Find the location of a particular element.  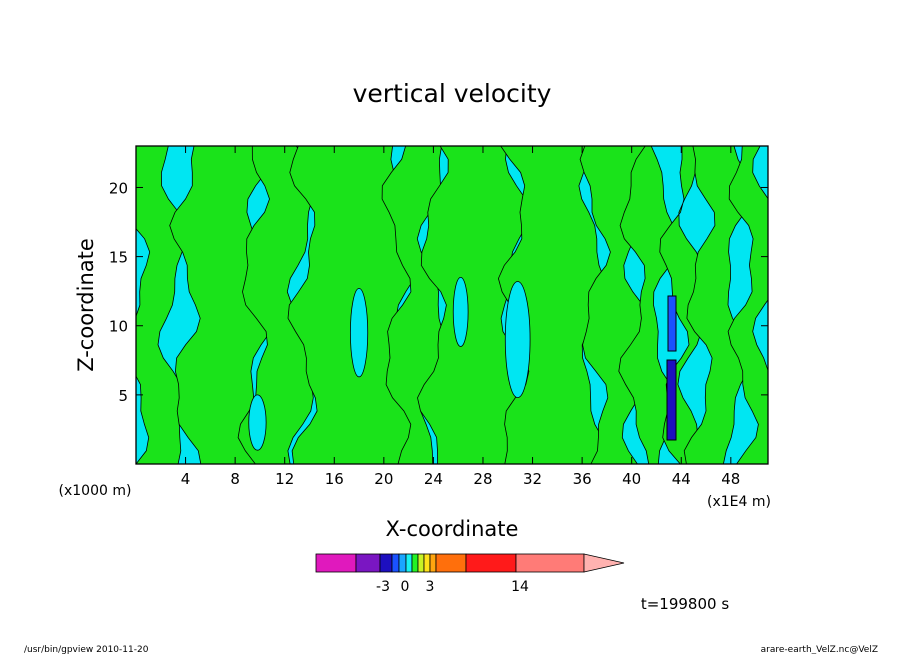

convective-core is located at coordinates (671, 368).